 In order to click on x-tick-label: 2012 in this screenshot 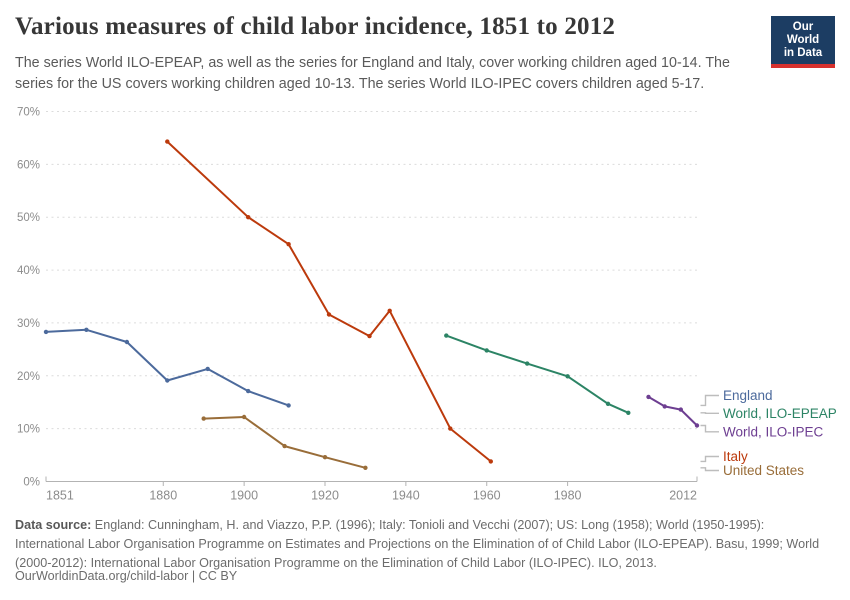, I will do `click(683, 496)`.